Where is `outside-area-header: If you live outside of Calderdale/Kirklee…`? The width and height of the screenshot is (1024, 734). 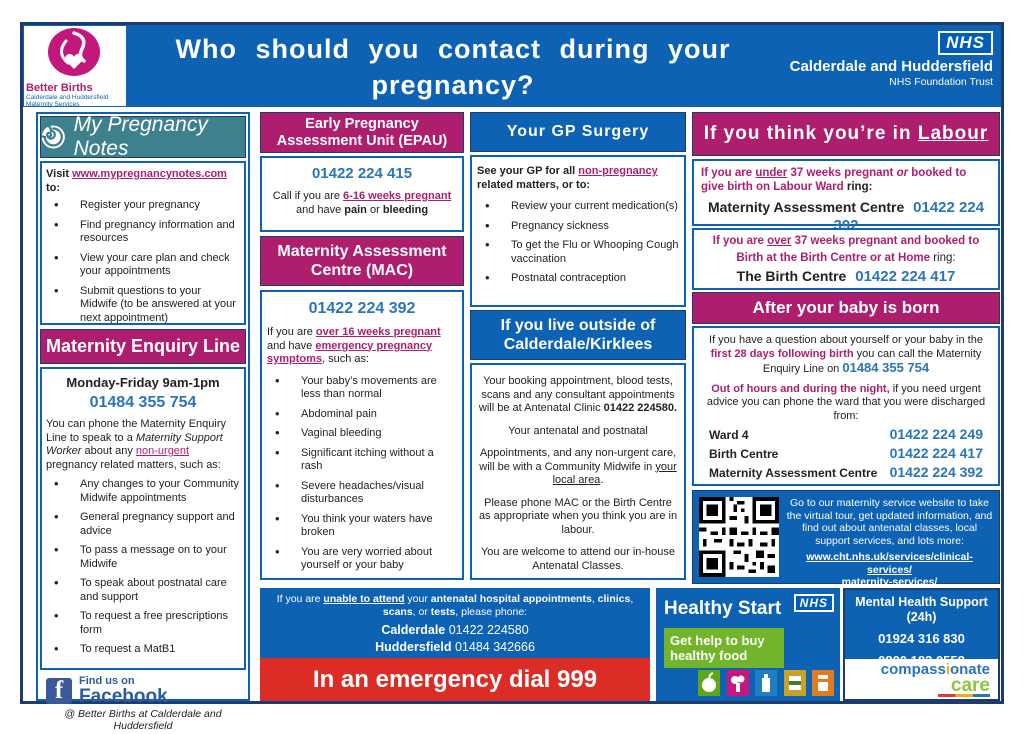
outside-area-header: If you live outside of Calderdale/Kirklee… is located at coordinates (578, 335).